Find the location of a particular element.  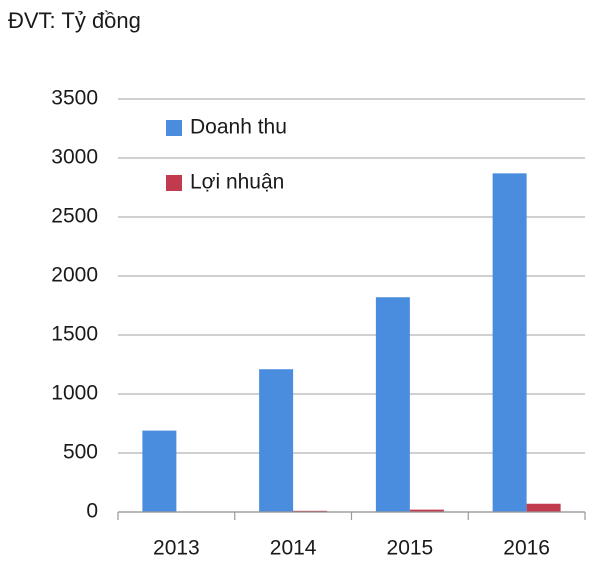

y-tick-label: 2500 is located at coordinates (74, 216).